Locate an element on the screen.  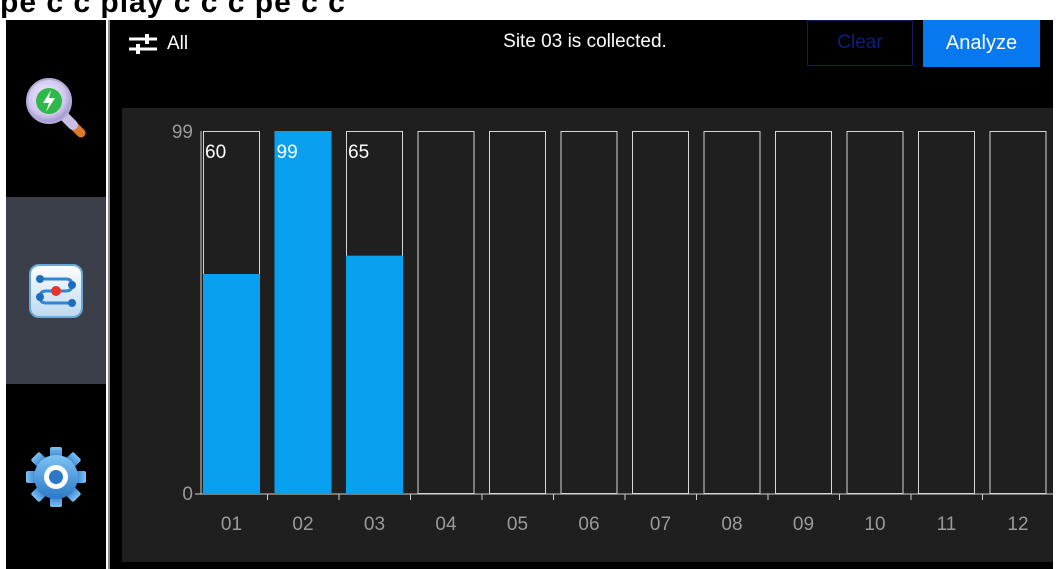
filter-selector: All is located at coordinates (158, 44).